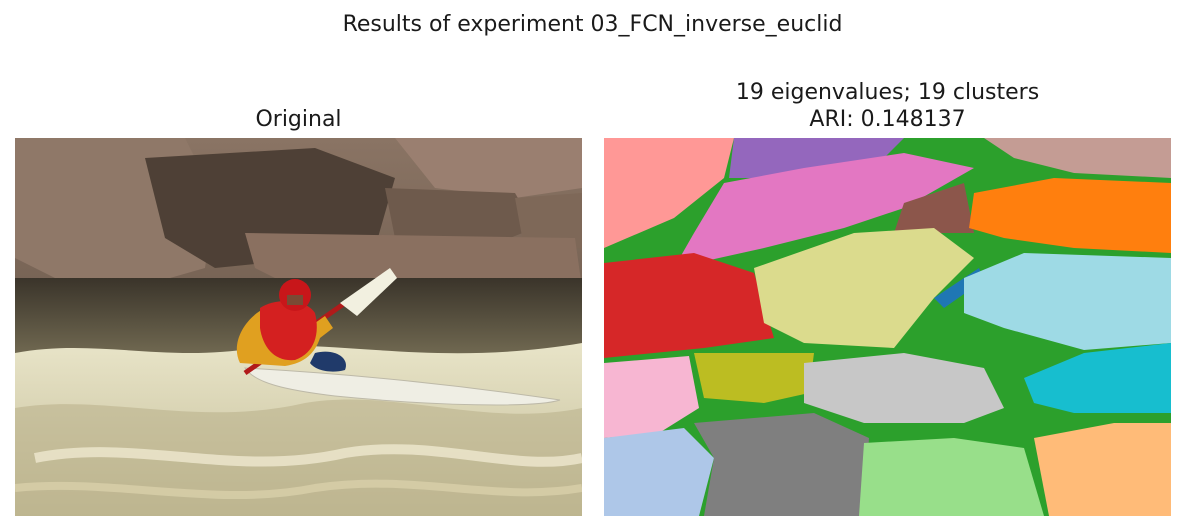  What do you see at coordinates (887, 119) in the screenshot?
I see `segmentation-title-line2: ARI: 0.148137` at bounding box center [887, 119].